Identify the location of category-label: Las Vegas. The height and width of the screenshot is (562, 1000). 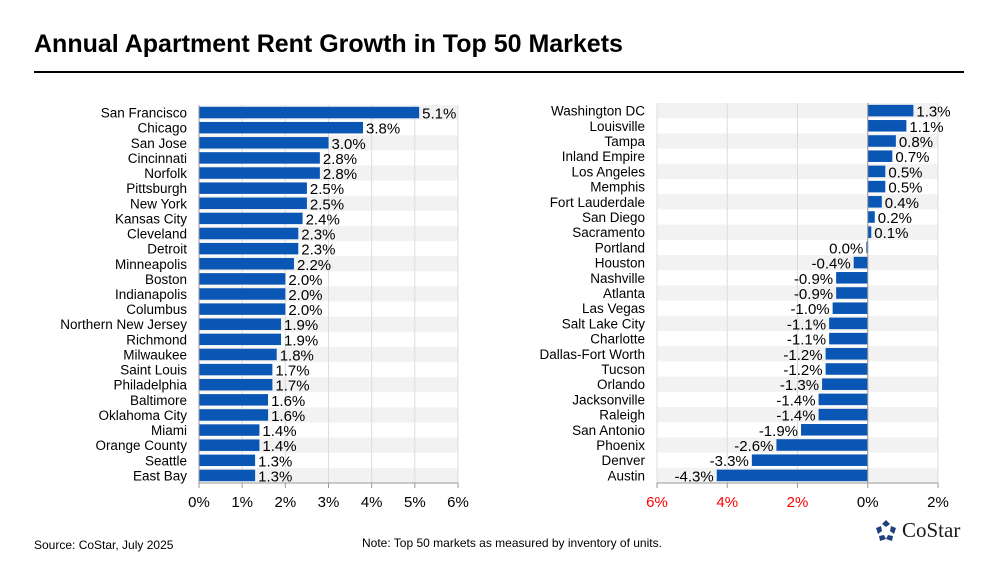
(613, 308).